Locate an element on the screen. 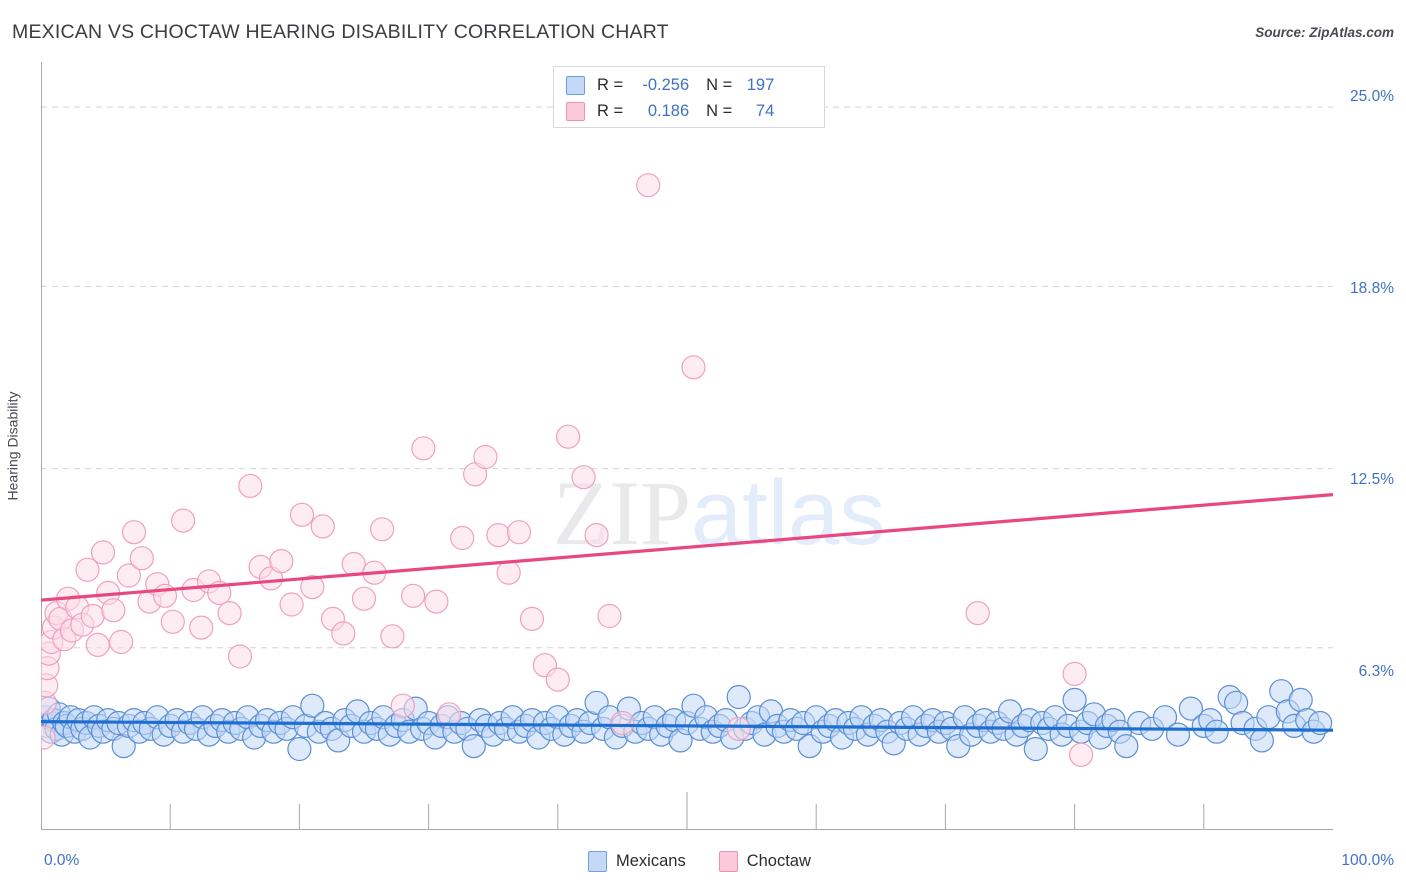 Image resolution: width=1406 pixels, height=892 pixels. correlation-stats-box: R = -0.256 N = 197 R = 0.186 N = 74 is located at coordinates (689, 97).